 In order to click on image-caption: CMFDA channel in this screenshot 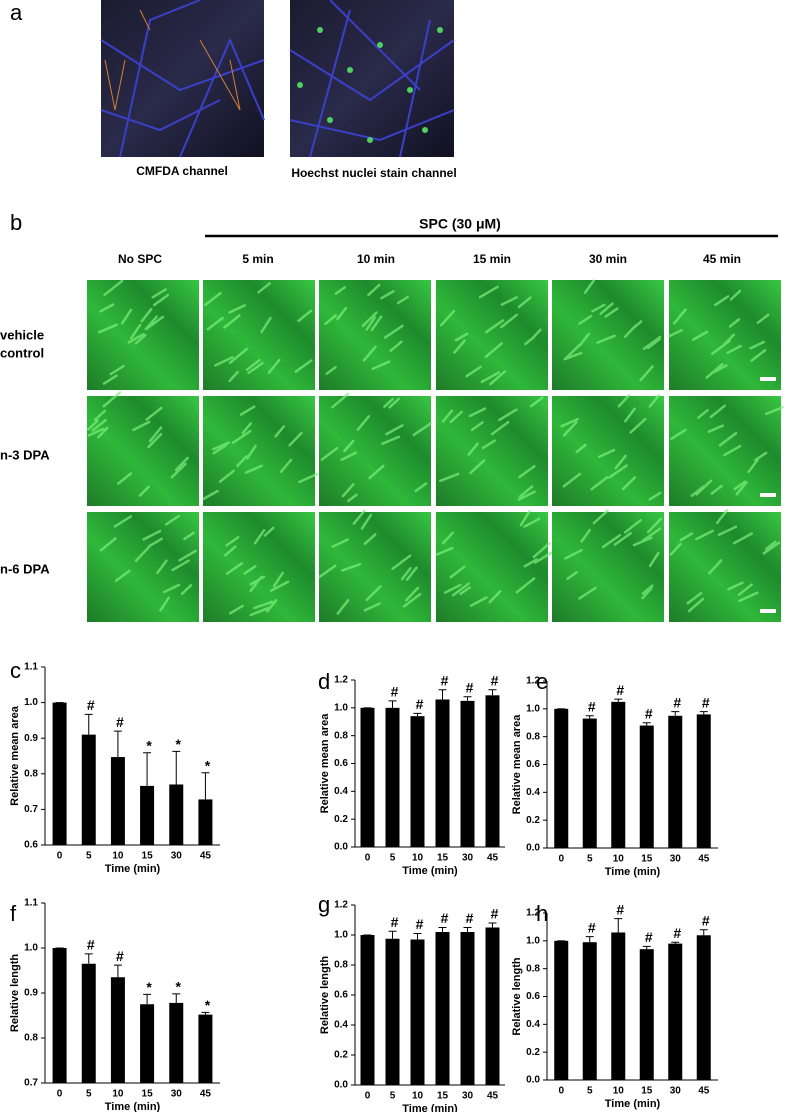, I will do `click(182, 171)`.